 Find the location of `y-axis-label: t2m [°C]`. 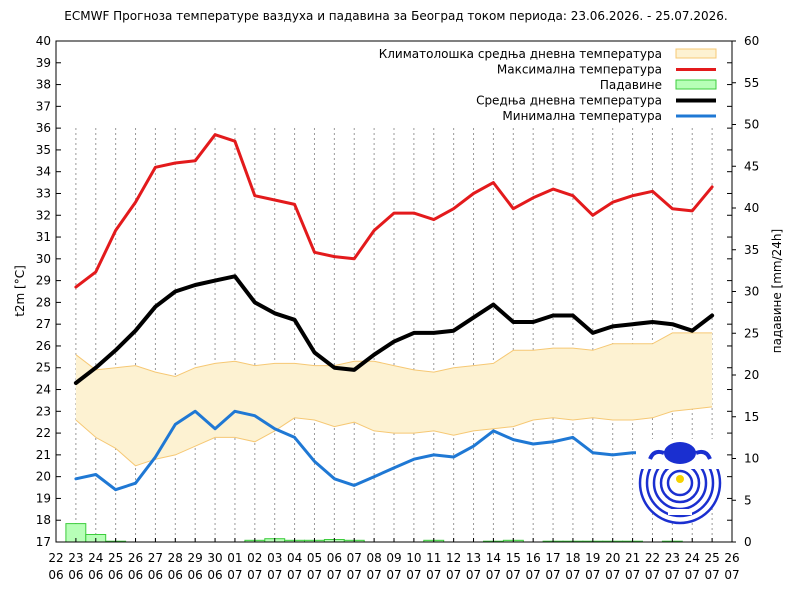

y-axis-label: t2m [°C] is located at coordinates (20, 291).